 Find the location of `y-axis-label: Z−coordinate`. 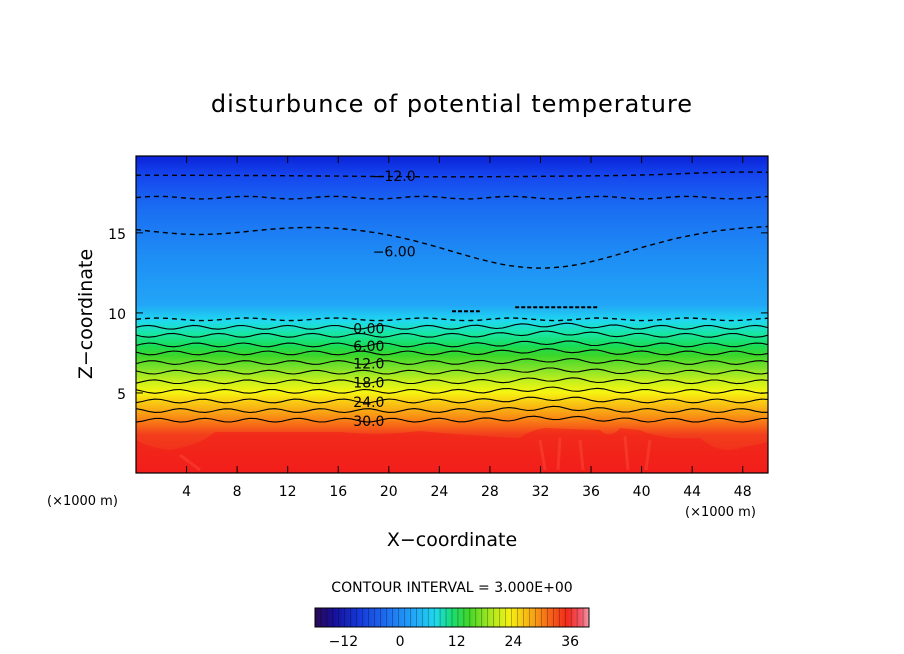

y-axis-label: Z−coordinate is located at coordinates (86, 314).